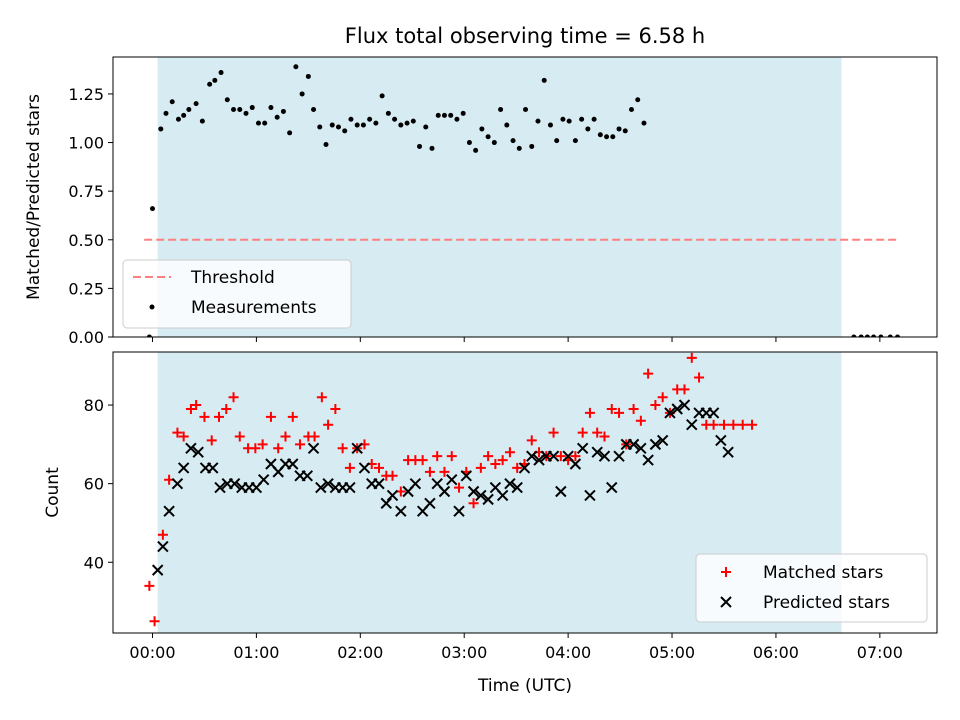 Image resolution: width=960 pixels, height=720 pixels. What do you see at coordinates (524, 686) in the screenshot?
I see `x-axis-label: Time (UTC)` at bounding box center [524, 686].